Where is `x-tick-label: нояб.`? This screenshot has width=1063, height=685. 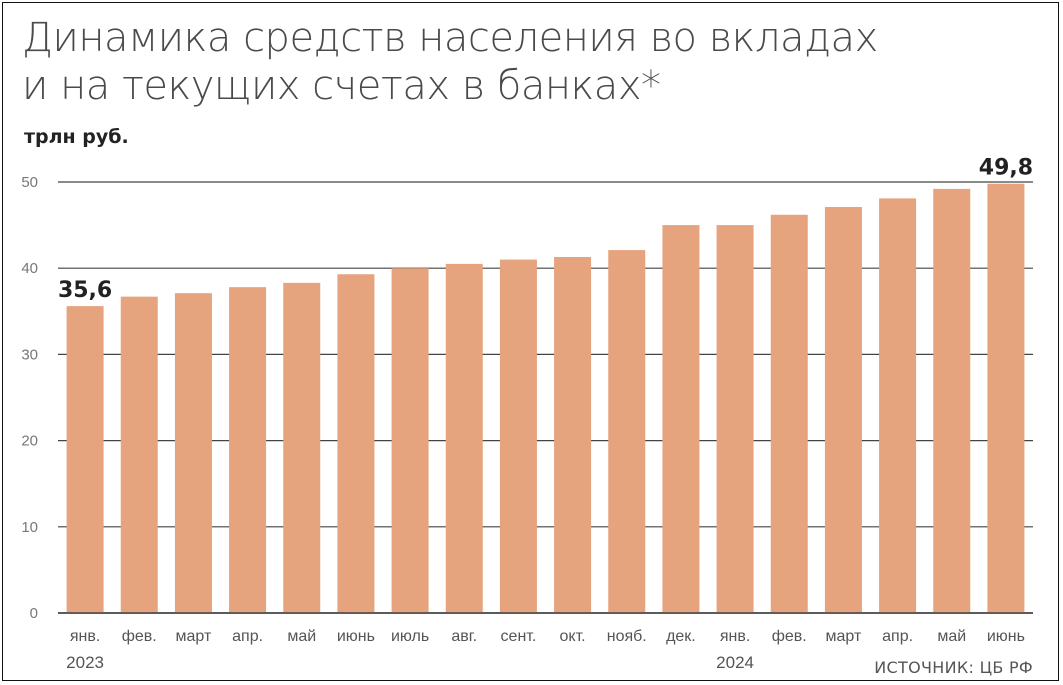
x-tick-label: нояб. is located at coordinates (627, 636).